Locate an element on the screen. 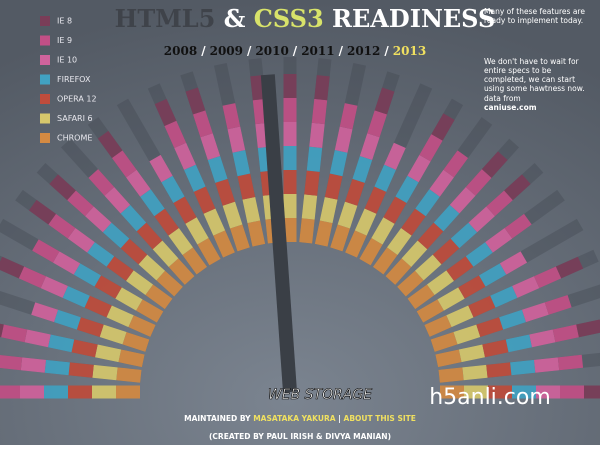 Image resolution: width=600 pixels, height=449 pixels. sidebar-source: data from caniuse.com is located at coordinates (510, 103).